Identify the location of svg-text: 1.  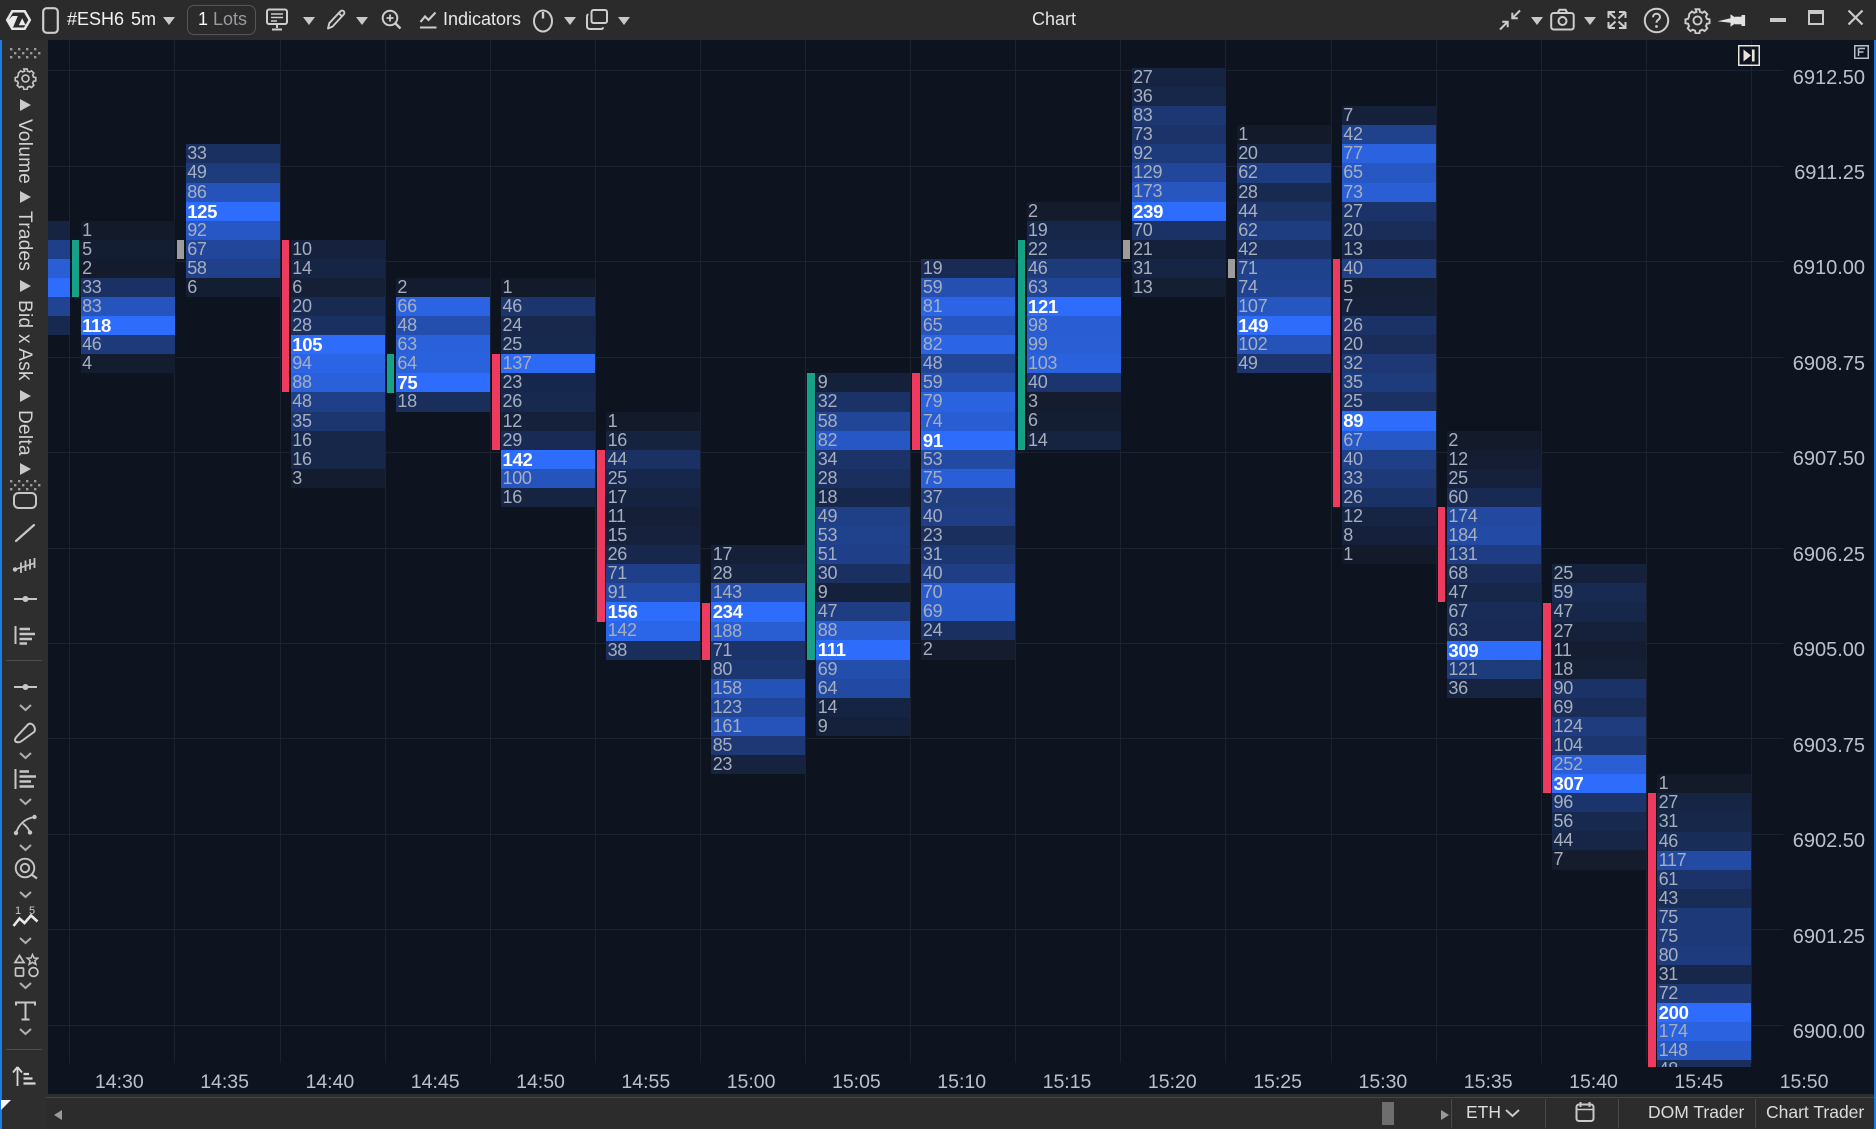
(18, 911).